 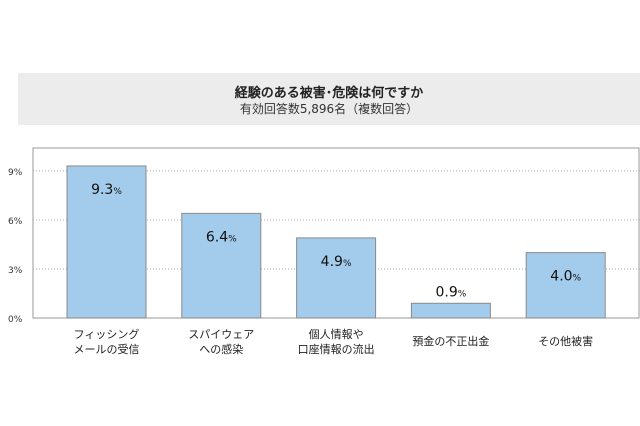 I want to click on y-tick-label: 3%, so click(x=15, y=271).